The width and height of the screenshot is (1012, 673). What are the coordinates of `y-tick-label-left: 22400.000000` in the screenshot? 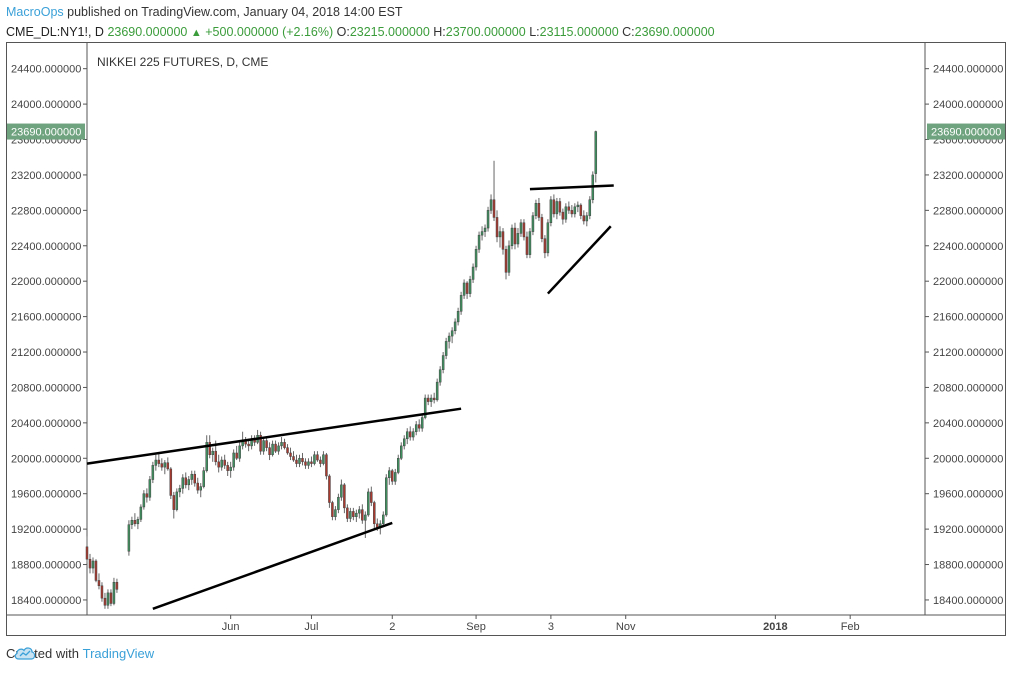 It's located at (46, 247).